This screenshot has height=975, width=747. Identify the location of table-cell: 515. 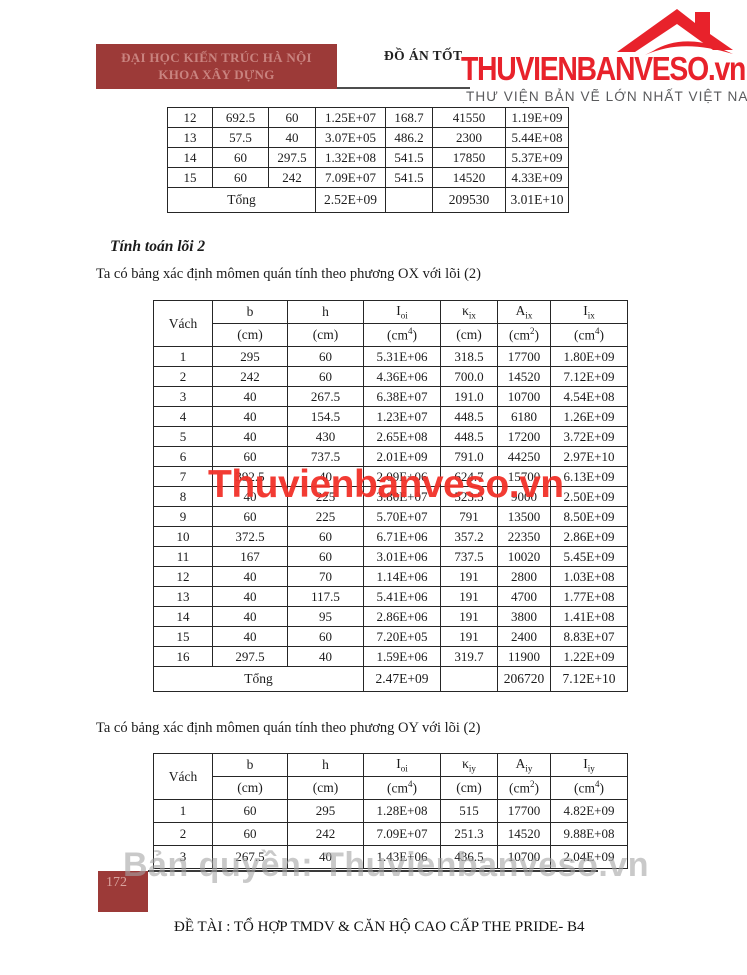
(469, 811).